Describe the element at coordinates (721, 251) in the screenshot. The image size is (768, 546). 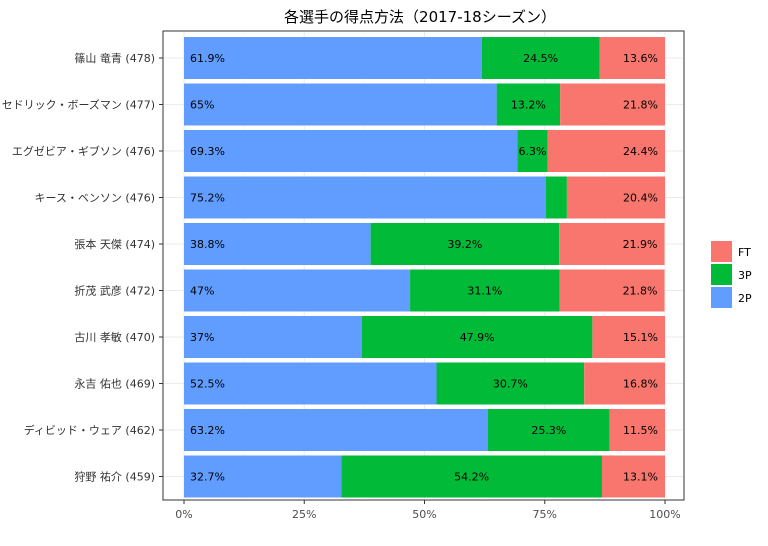
I see `legend-key-ft` at that location.